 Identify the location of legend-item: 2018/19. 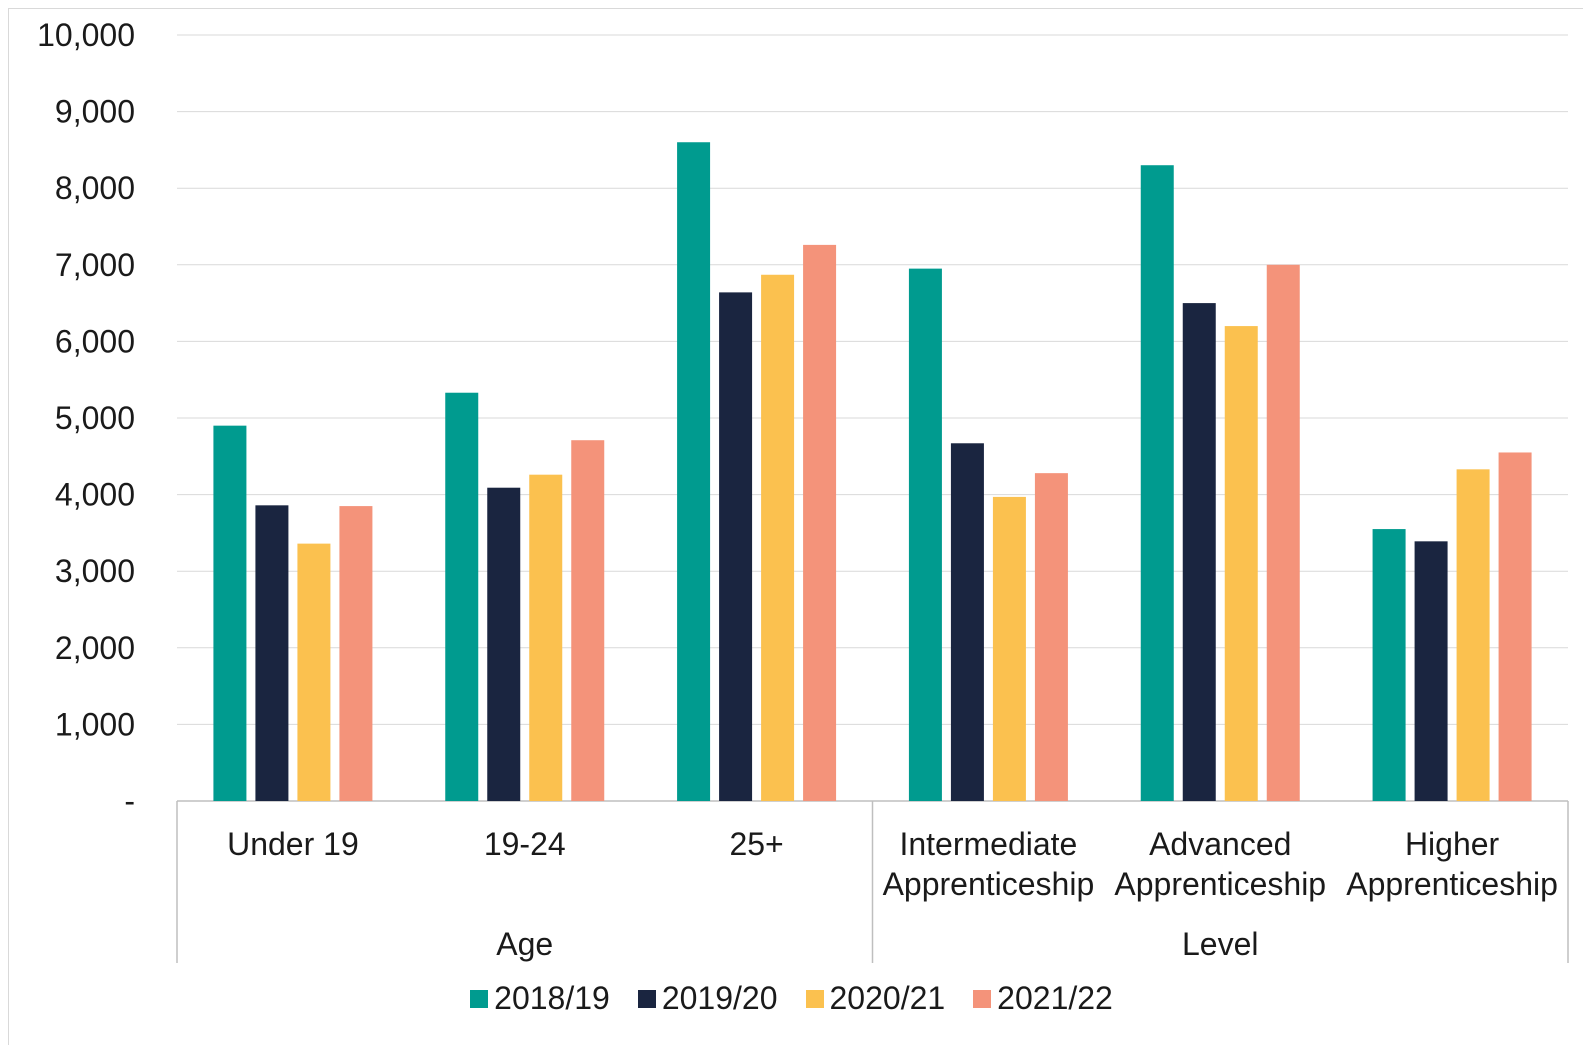
(540, 998).